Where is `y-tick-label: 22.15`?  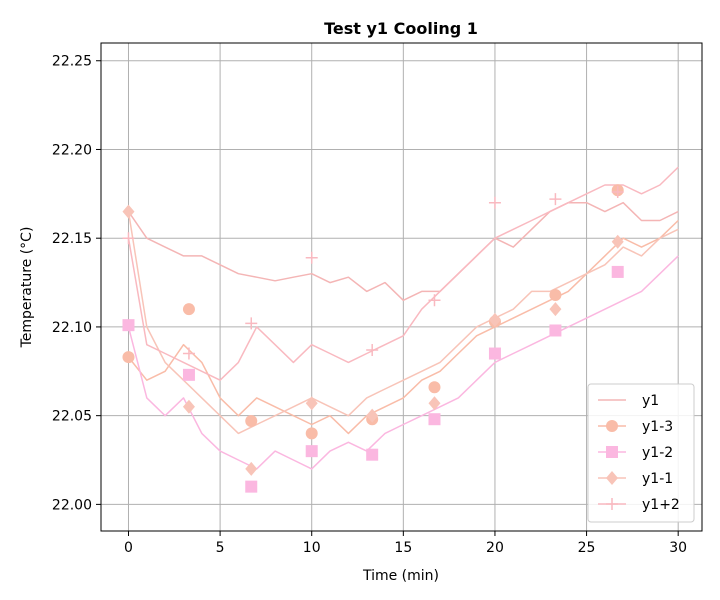 y-tick-label: 22.15 is located at coordinates (72, 239).